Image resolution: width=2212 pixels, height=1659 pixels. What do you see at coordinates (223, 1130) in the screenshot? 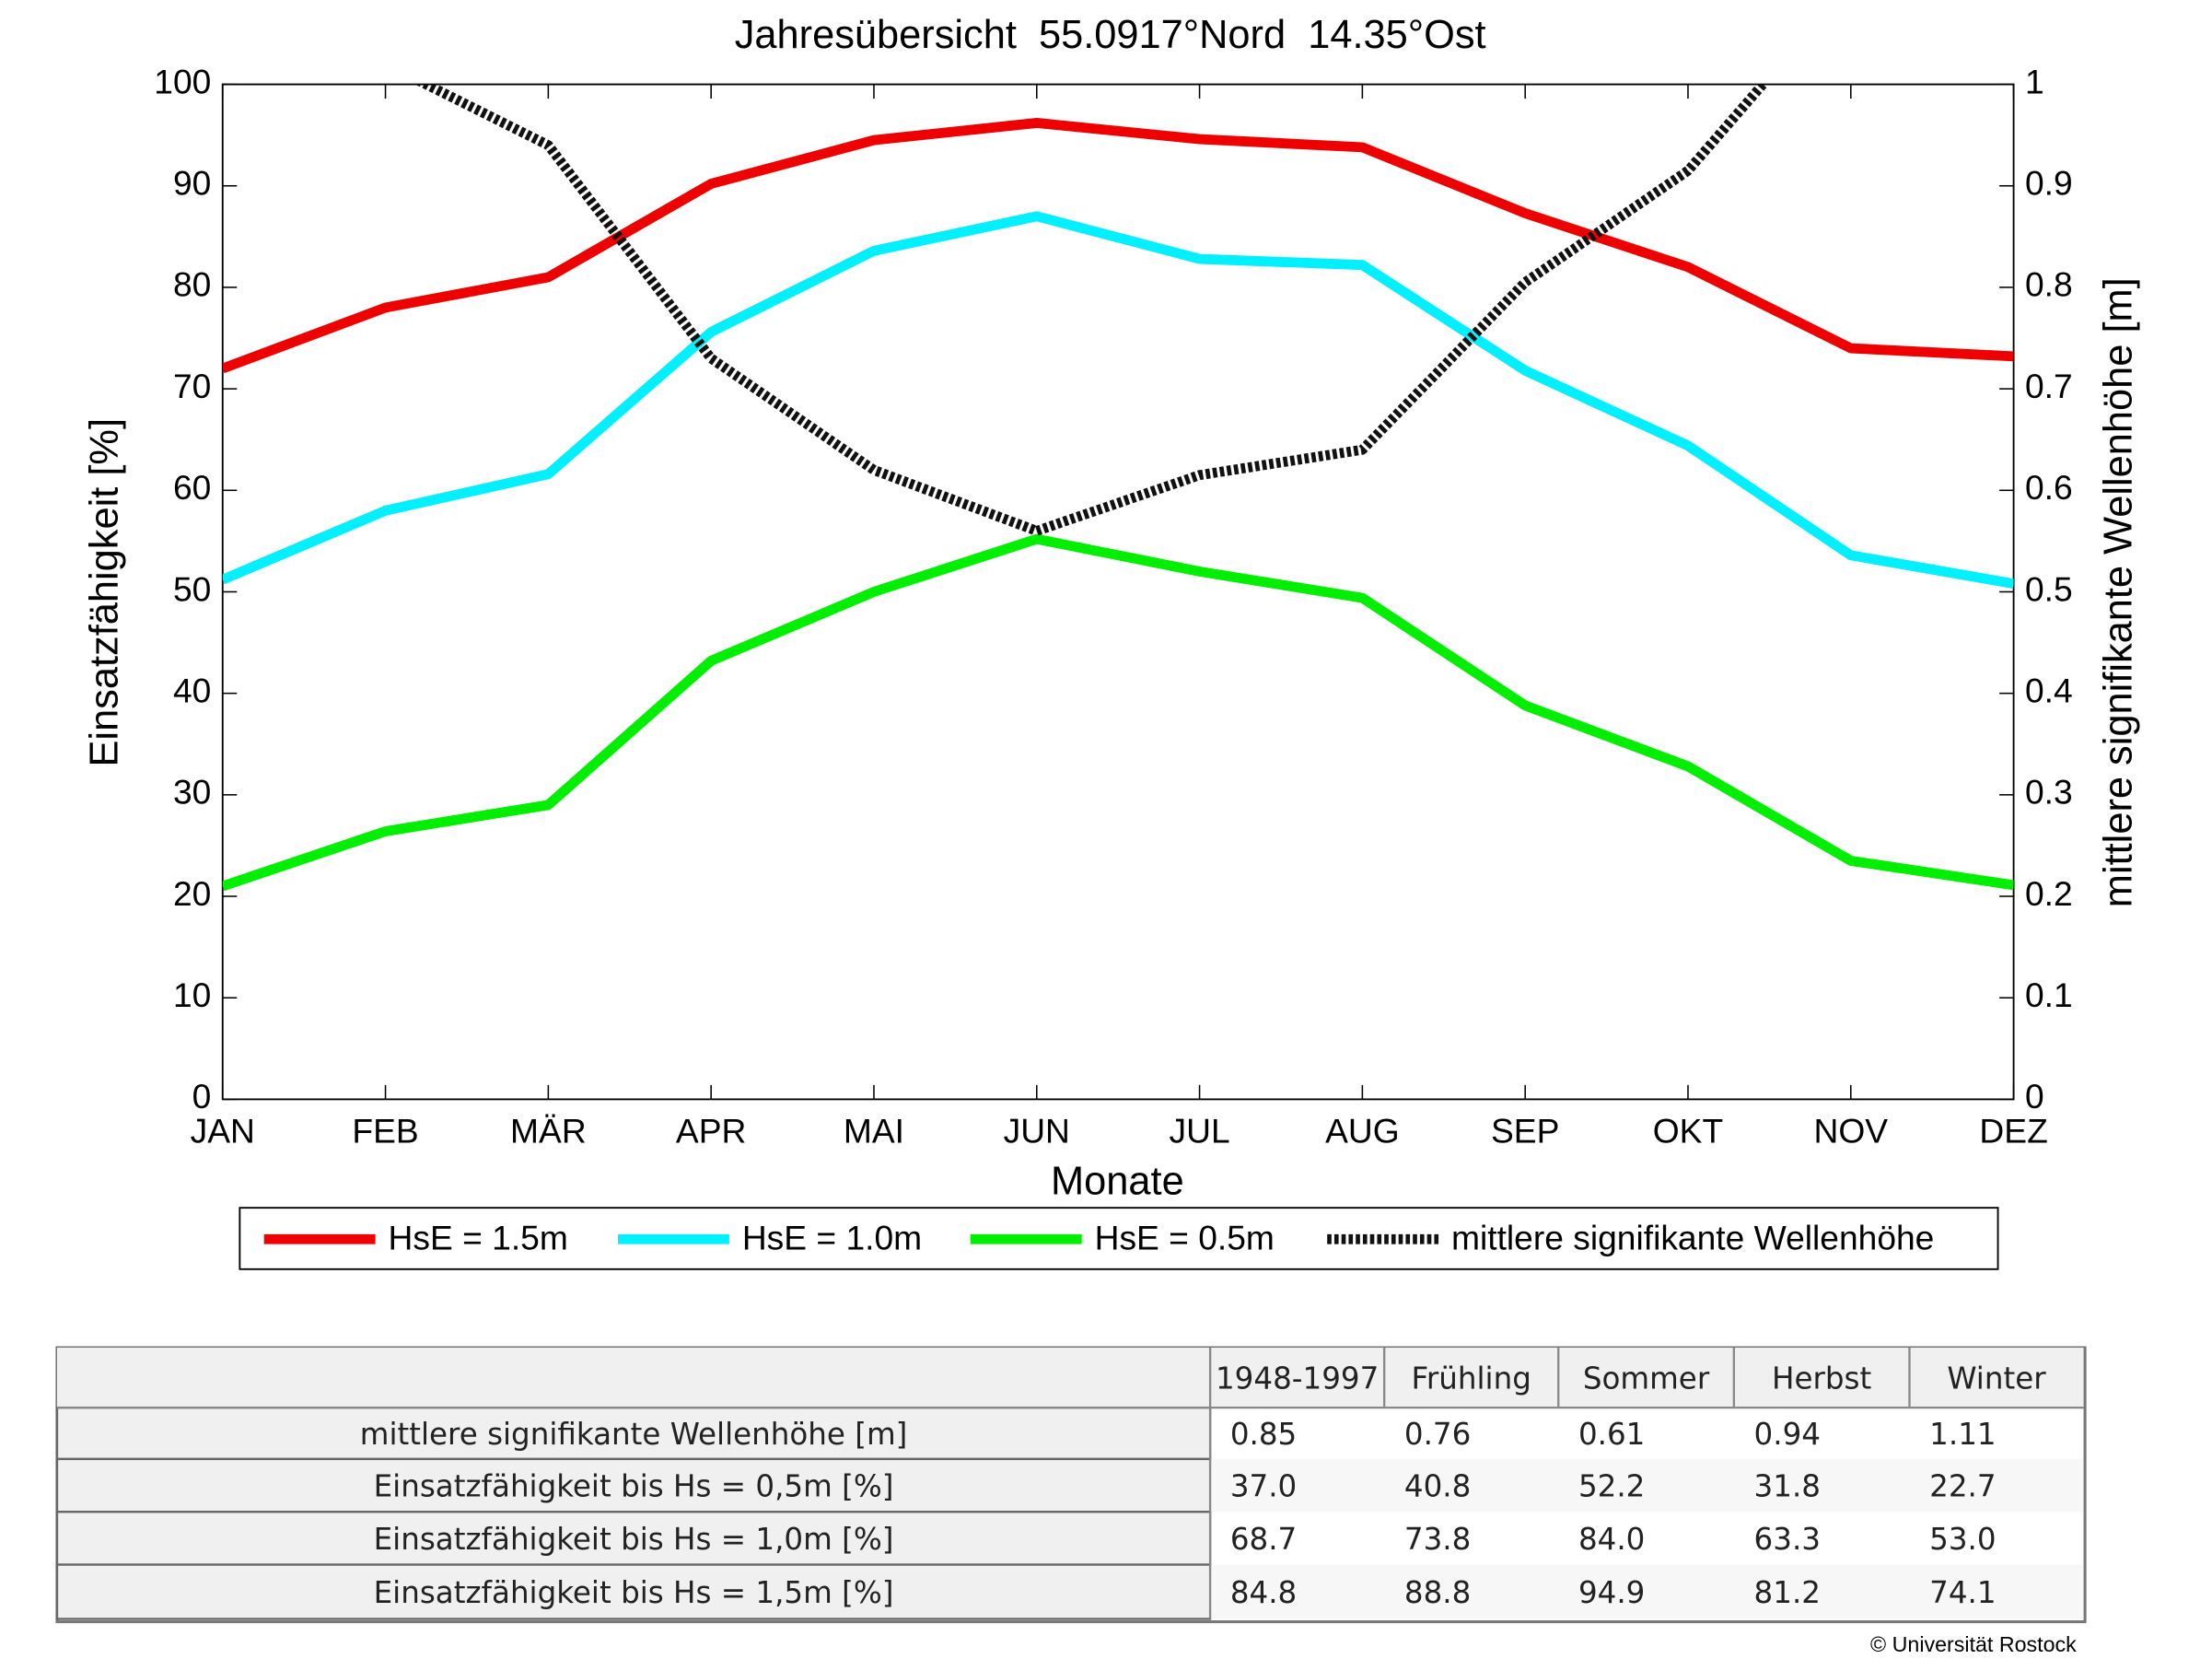
I see `x-tick-label: JAN` at bounding box center [223, 1130].